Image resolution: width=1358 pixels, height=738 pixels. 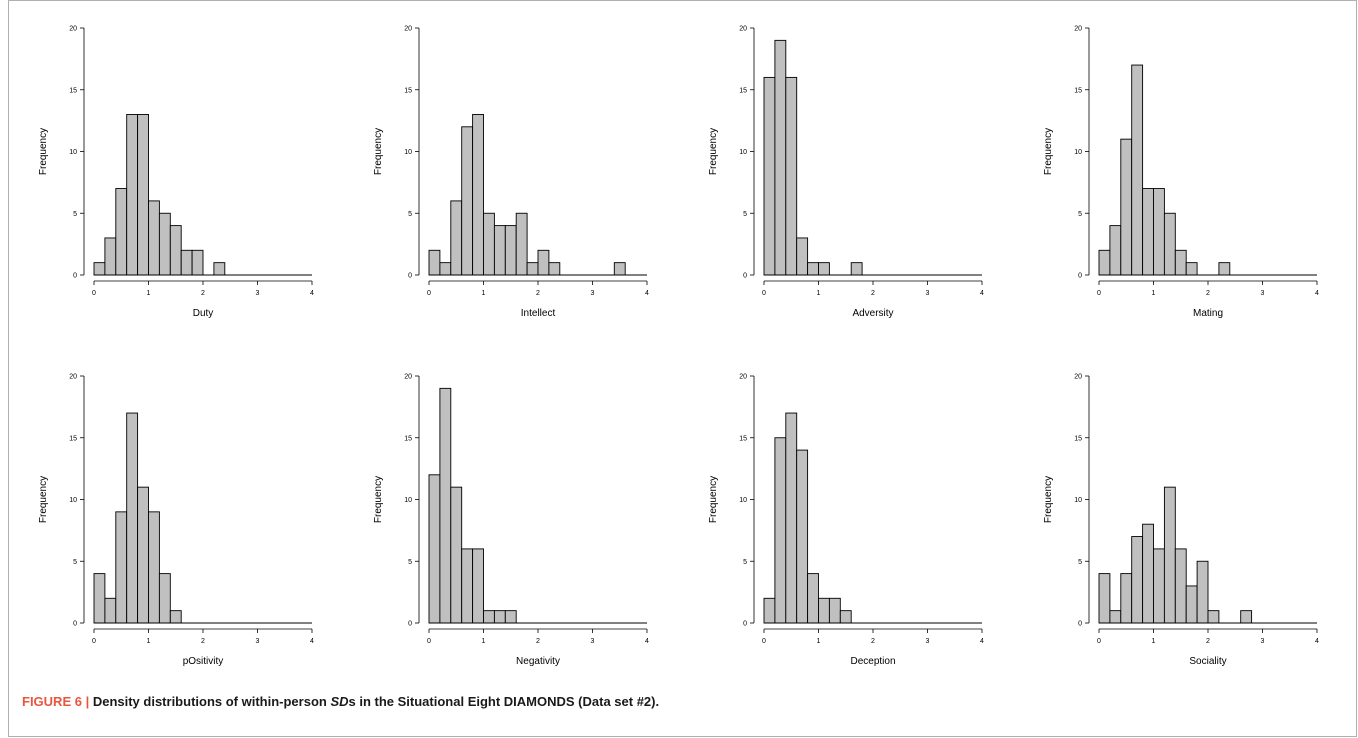 I want to click on histogram-4: 0 1 2 3 4 Mating 0 5 10 15 20 Frequency, so click(x=1181, y=173).